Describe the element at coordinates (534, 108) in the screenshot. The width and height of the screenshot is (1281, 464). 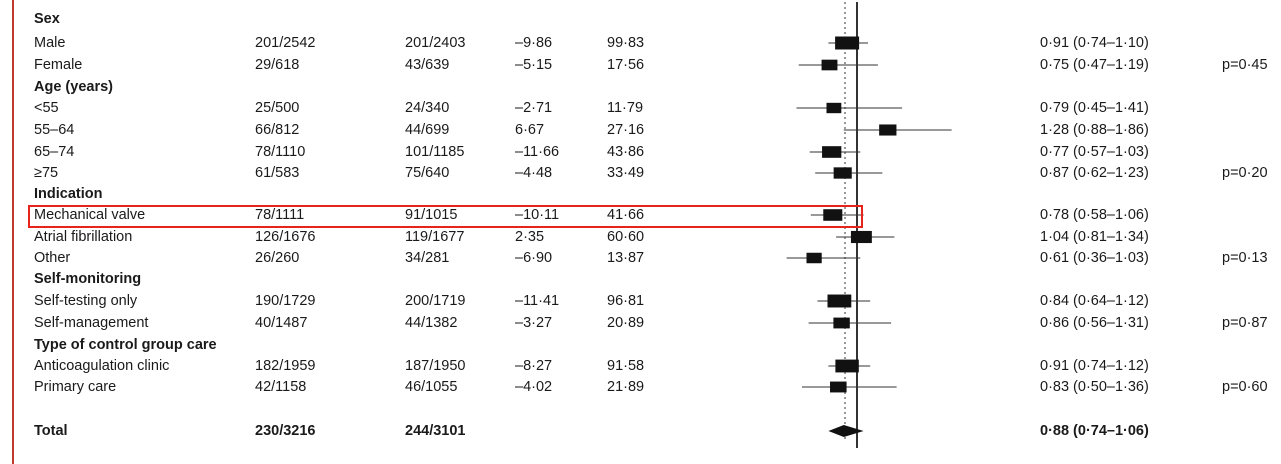
I see `o-minus-e: –2·71` at that location.